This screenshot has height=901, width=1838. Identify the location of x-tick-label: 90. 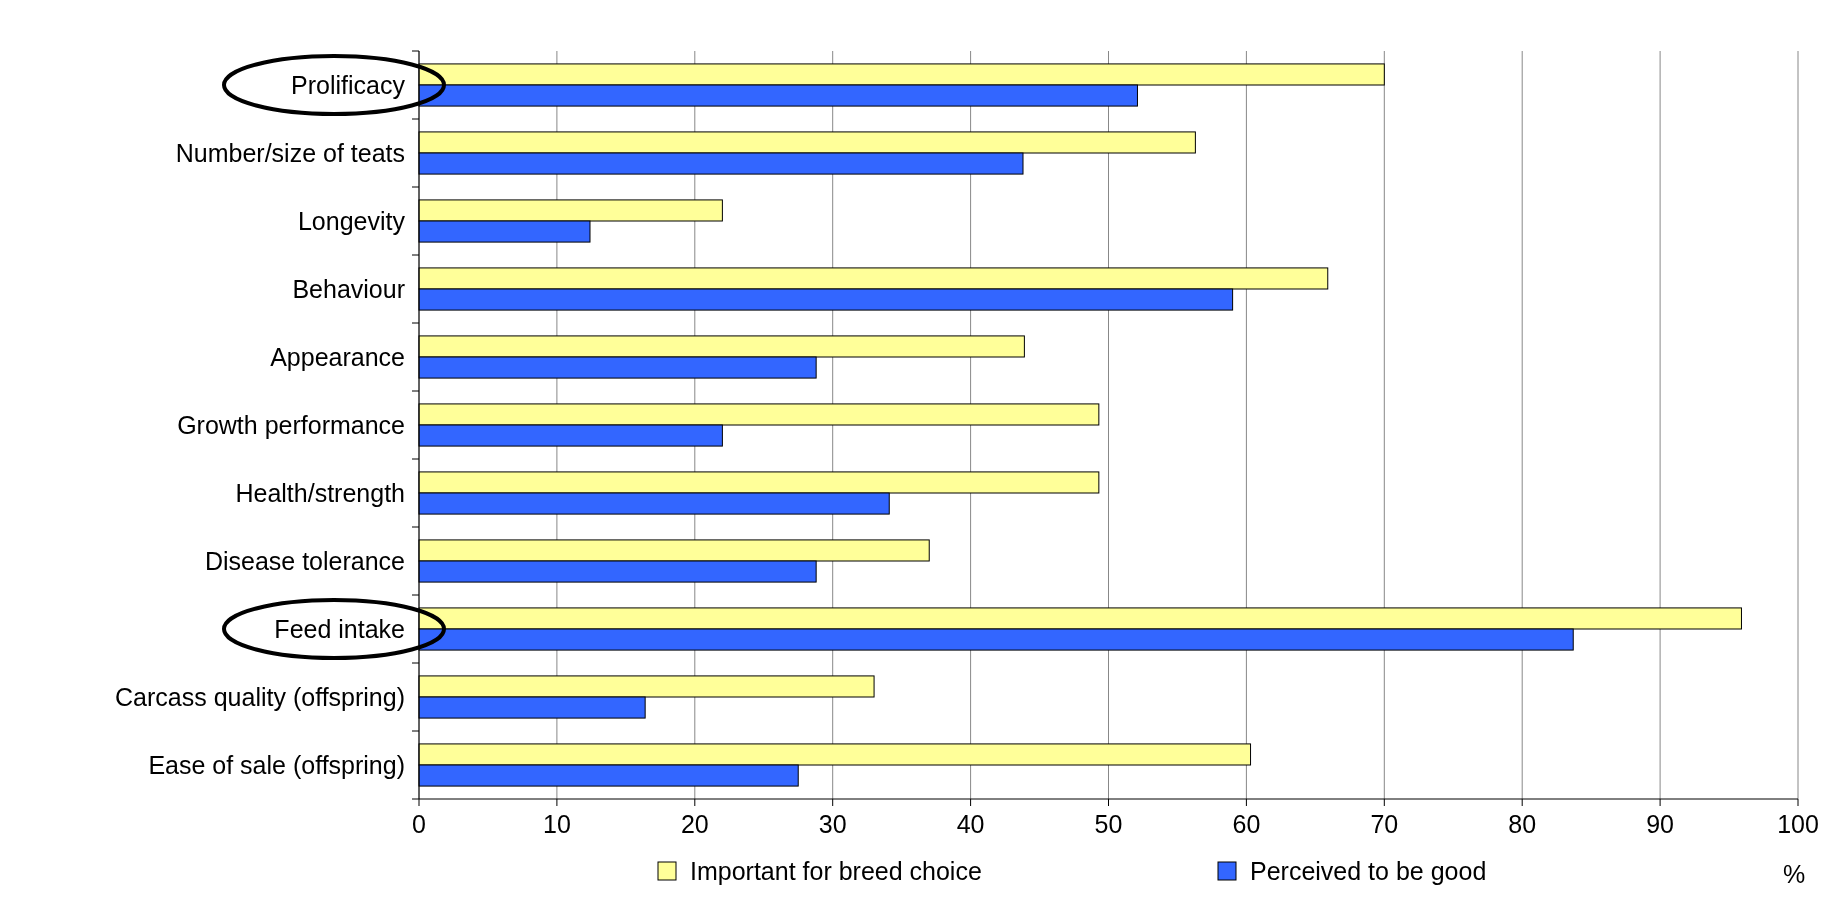
(1660, 824).